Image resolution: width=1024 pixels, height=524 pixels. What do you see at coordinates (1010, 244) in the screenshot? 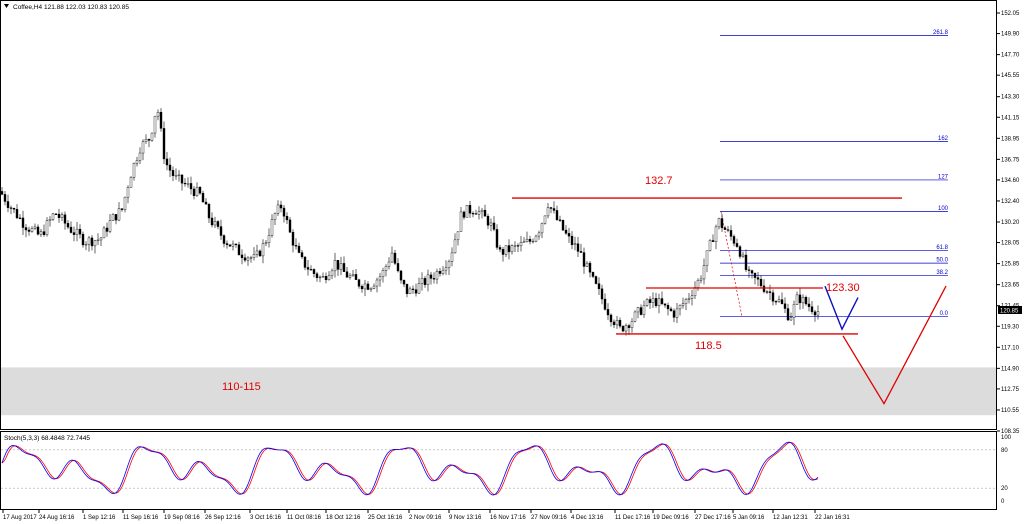
I see `price-tick-label: 128.05` at bounding box center [1010, 244].